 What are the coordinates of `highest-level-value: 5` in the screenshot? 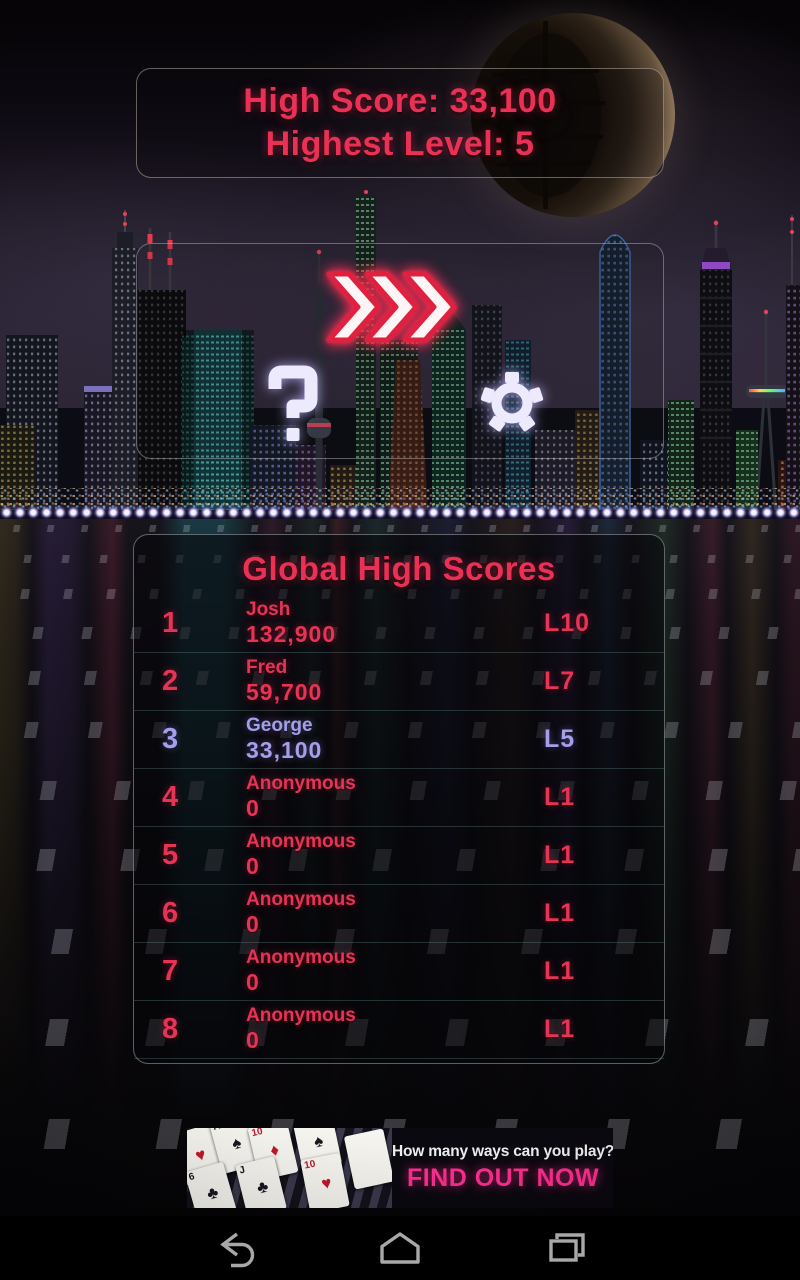 It's located at (524, 143).